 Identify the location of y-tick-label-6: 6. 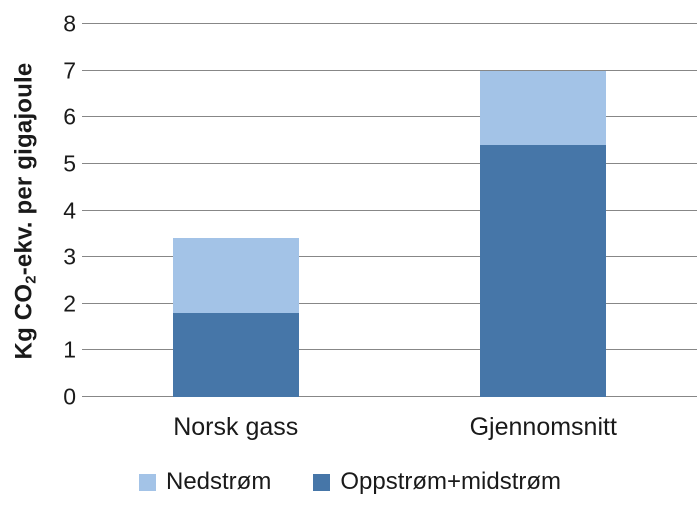
(69, 116).